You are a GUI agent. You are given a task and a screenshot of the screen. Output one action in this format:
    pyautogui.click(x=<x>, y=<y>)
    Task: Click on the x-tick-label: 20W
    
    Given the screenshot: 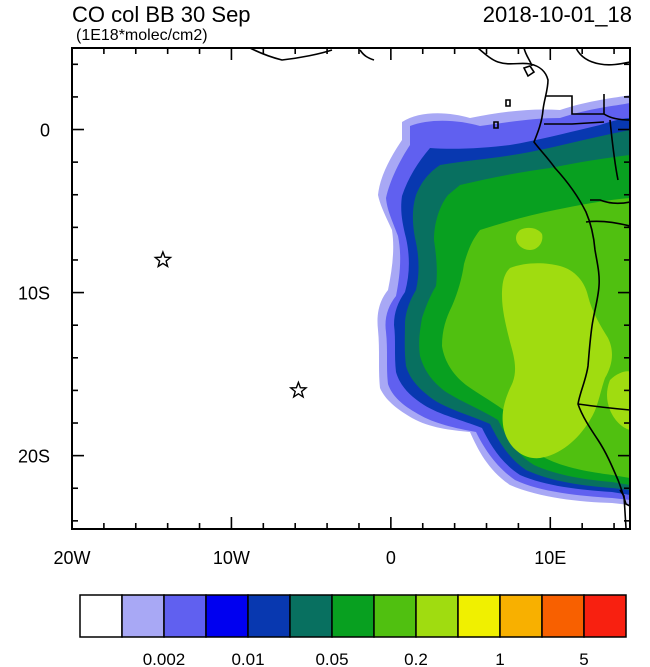 What is the action you would take?
    pyautogui.click(x=71, y=558)
    